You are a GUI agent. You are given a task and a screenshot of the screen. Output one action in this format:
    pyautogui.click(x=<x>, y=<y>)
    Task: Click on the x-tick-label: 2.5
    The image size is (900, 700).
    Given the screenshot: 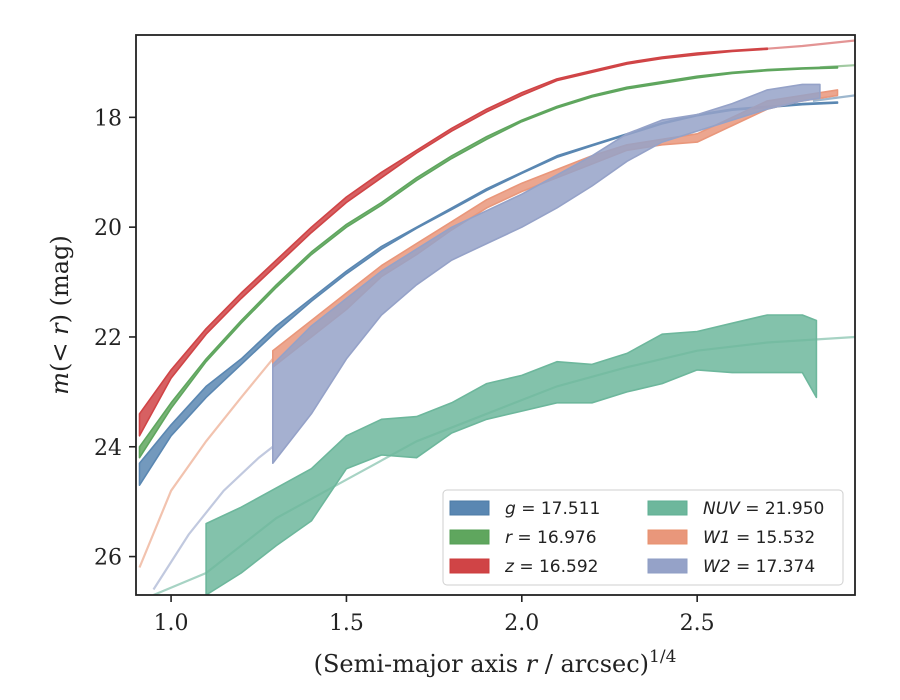 What is the action you would take?
    pyautogui.click(x=697, y=623)
    